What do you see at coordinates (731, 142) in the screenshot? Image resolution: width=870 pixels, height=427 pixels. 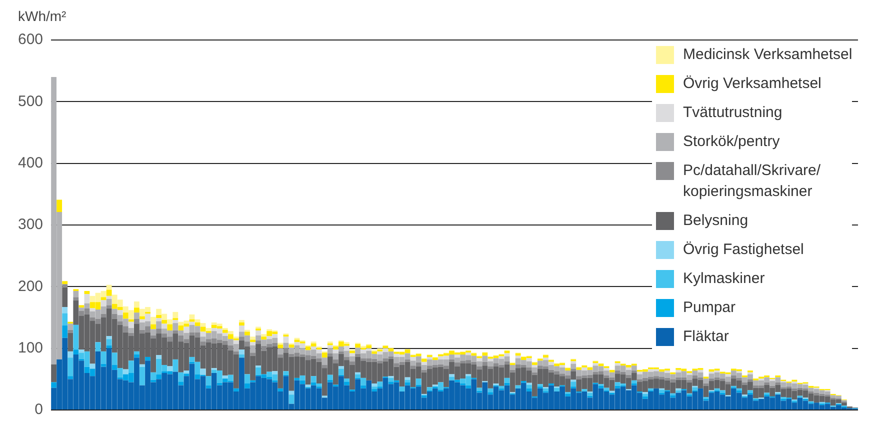 I see `legend-label: Storkök/pentry` at bounding box center [731, 142].